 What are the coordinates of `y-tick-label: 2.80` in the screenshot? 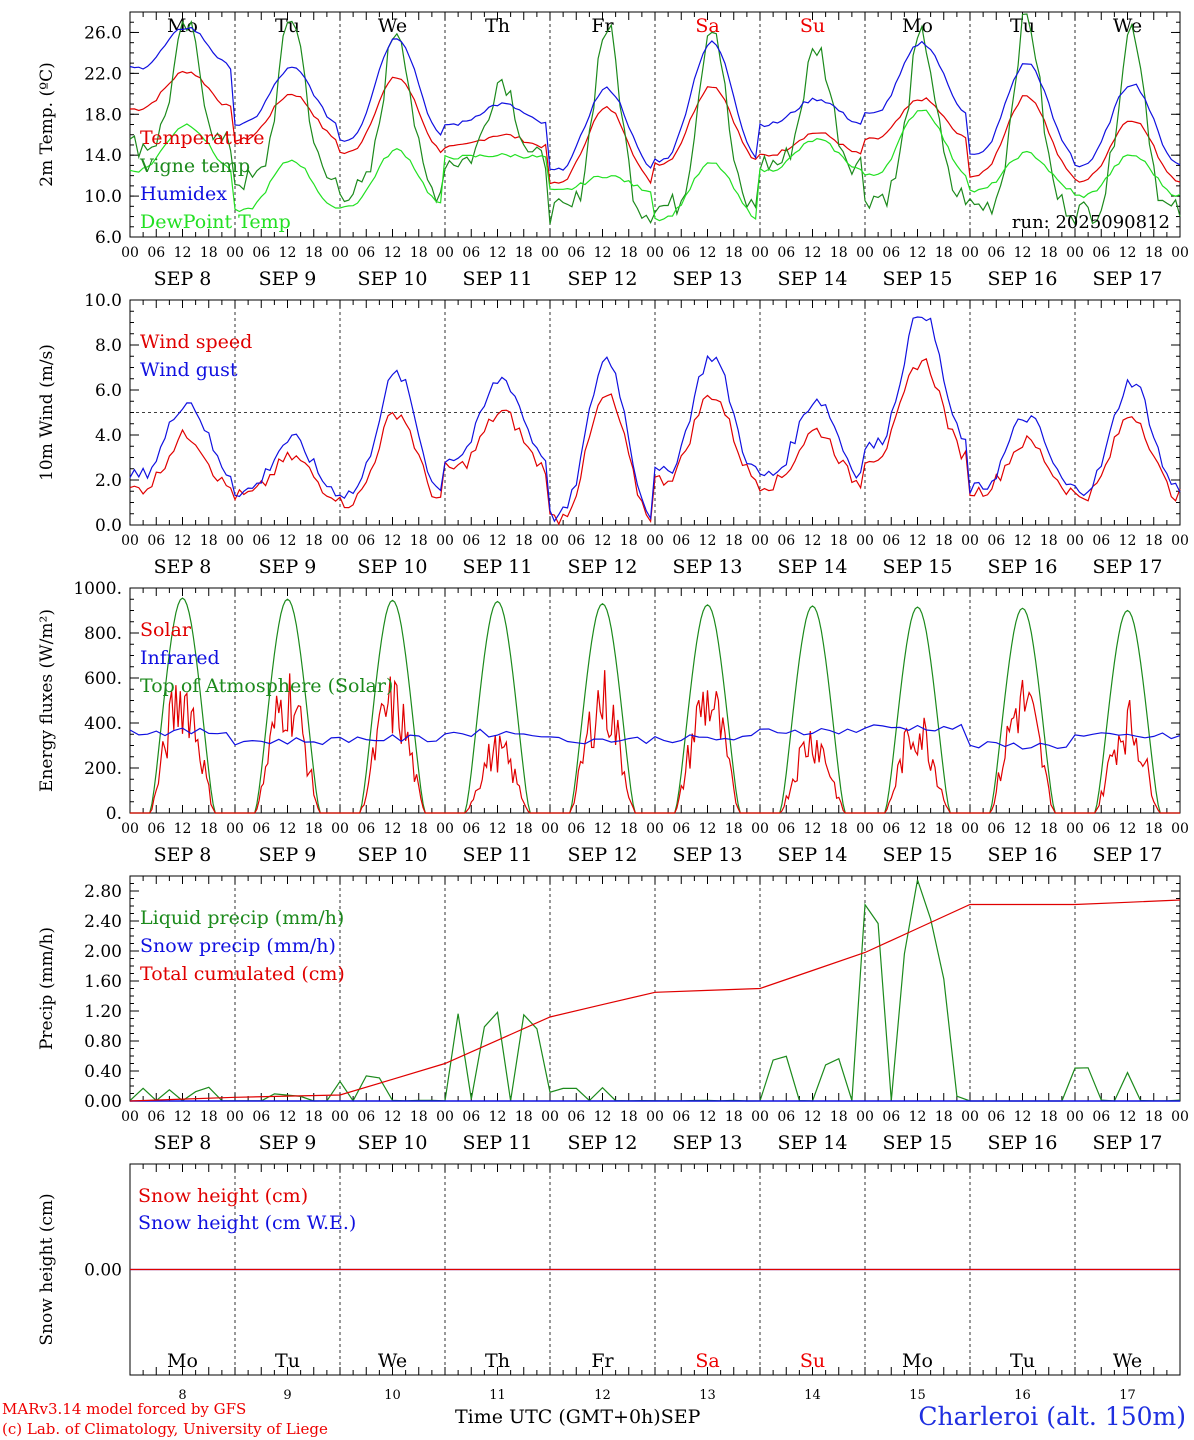 It's located at (103, 892).